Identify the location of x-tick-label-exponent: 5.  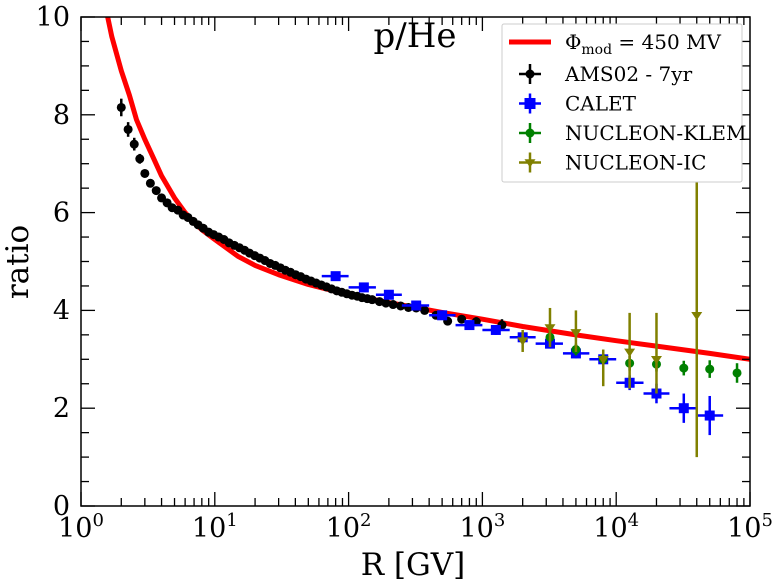
(766, 520).